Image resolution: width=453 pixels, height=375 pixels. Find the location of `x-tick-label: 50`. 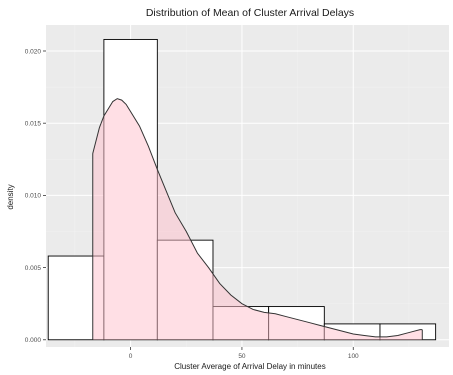

x-tick-label: 50 is located at coordinates (242, 356).